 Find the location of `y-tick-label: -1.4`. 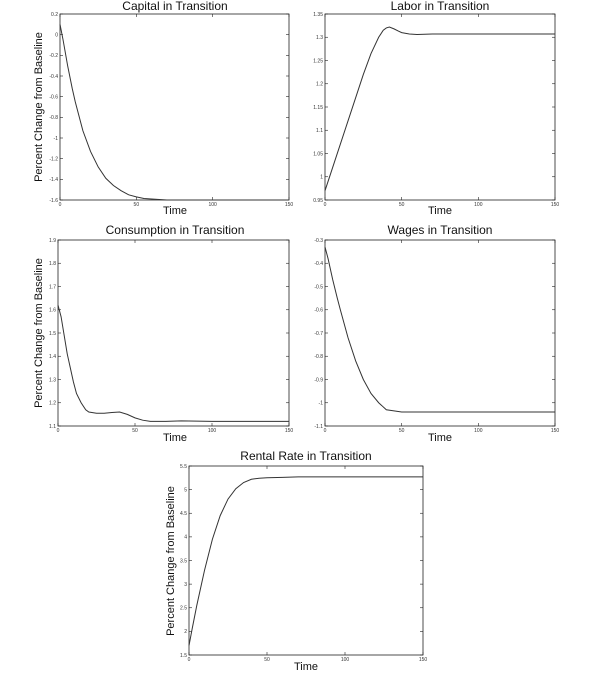

y-tick-label: -1.4 is located at coordinates (53, 180).